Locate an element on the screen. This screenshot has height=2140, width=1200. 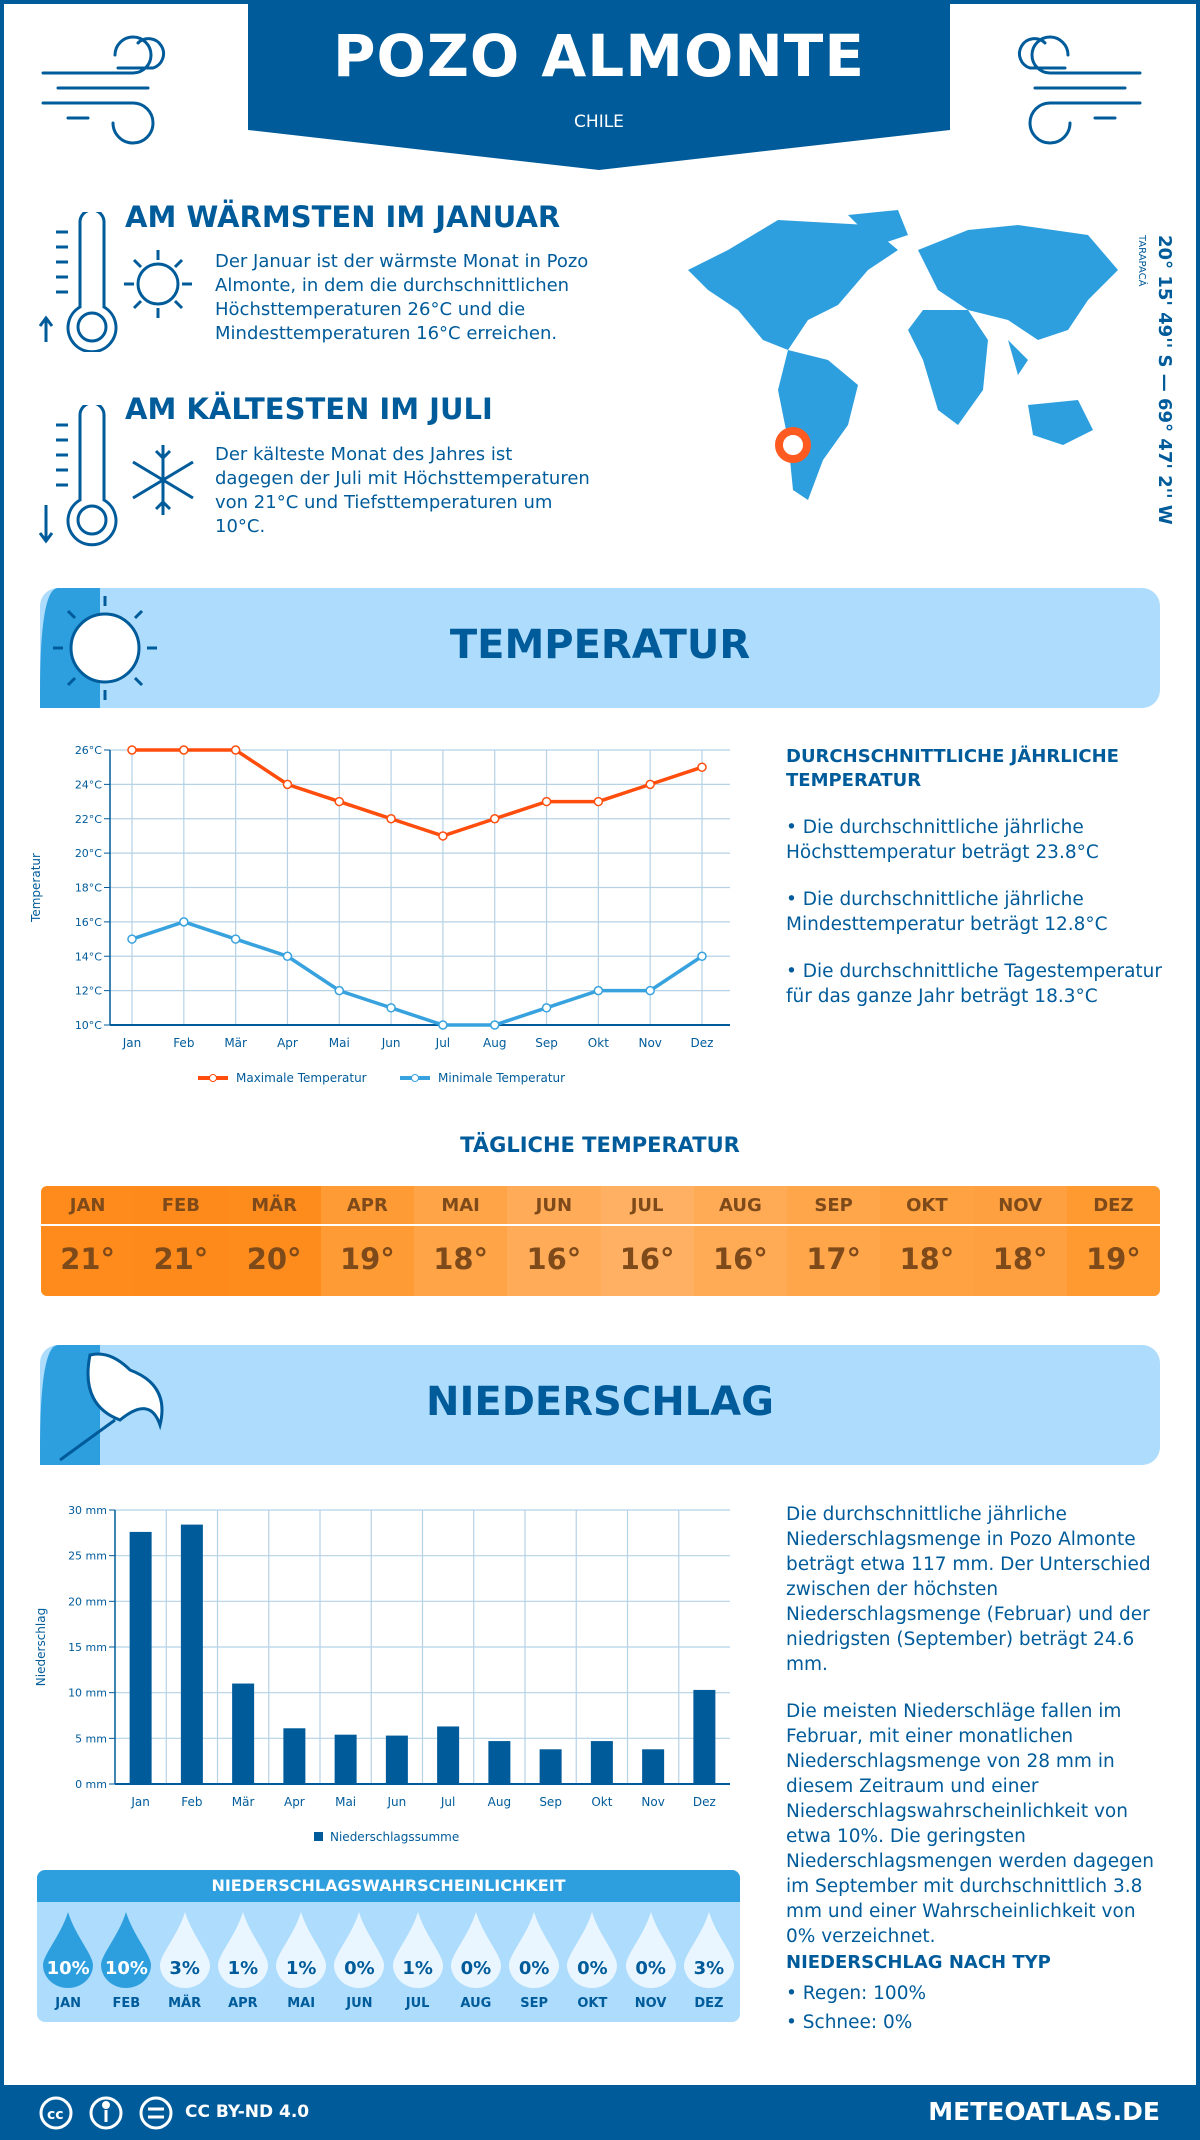
temperature-title: TEMPERATUR is located at coordinates (600, 645).